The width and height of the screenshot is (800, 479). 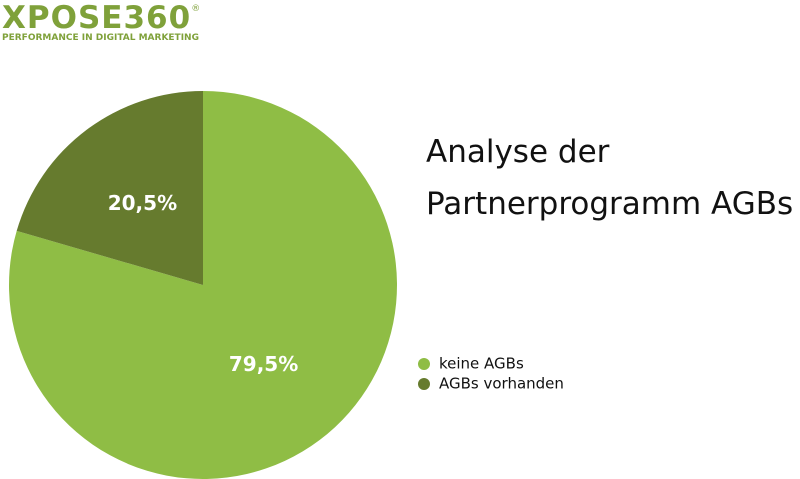 I want to click on logo-tagline: PERFORMANCE IN DIGITAL MARKETING, so click(x=100, y=38).